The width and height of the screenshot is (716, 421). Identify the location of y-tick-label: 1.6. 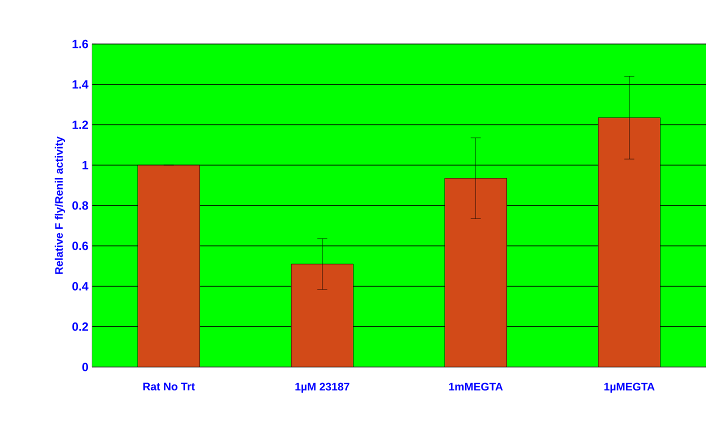
(80, 44).